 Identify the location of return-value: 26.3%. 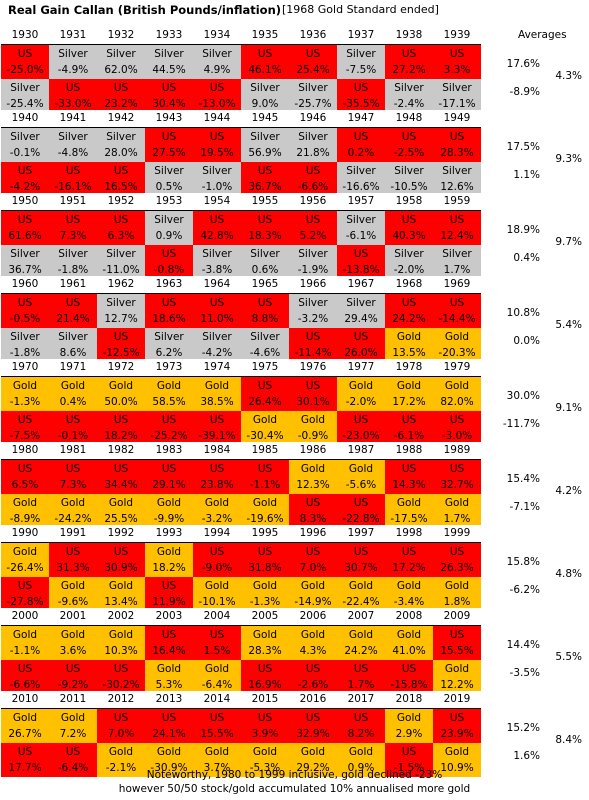
(457, 568).